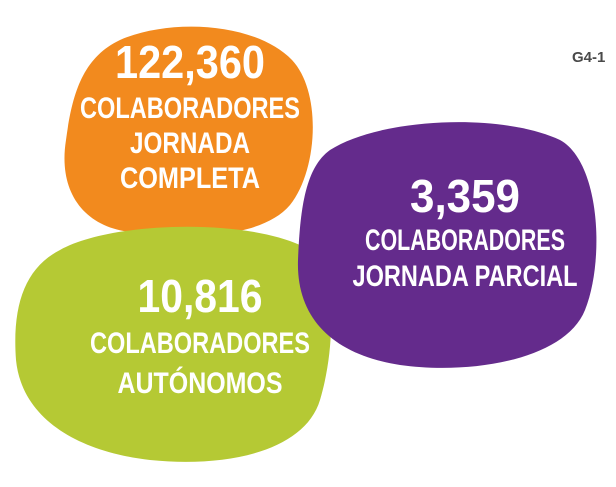 The width and height of the screenshot is (616, 487). I want to click on caption-line: JORNADA, so click(190, 143).